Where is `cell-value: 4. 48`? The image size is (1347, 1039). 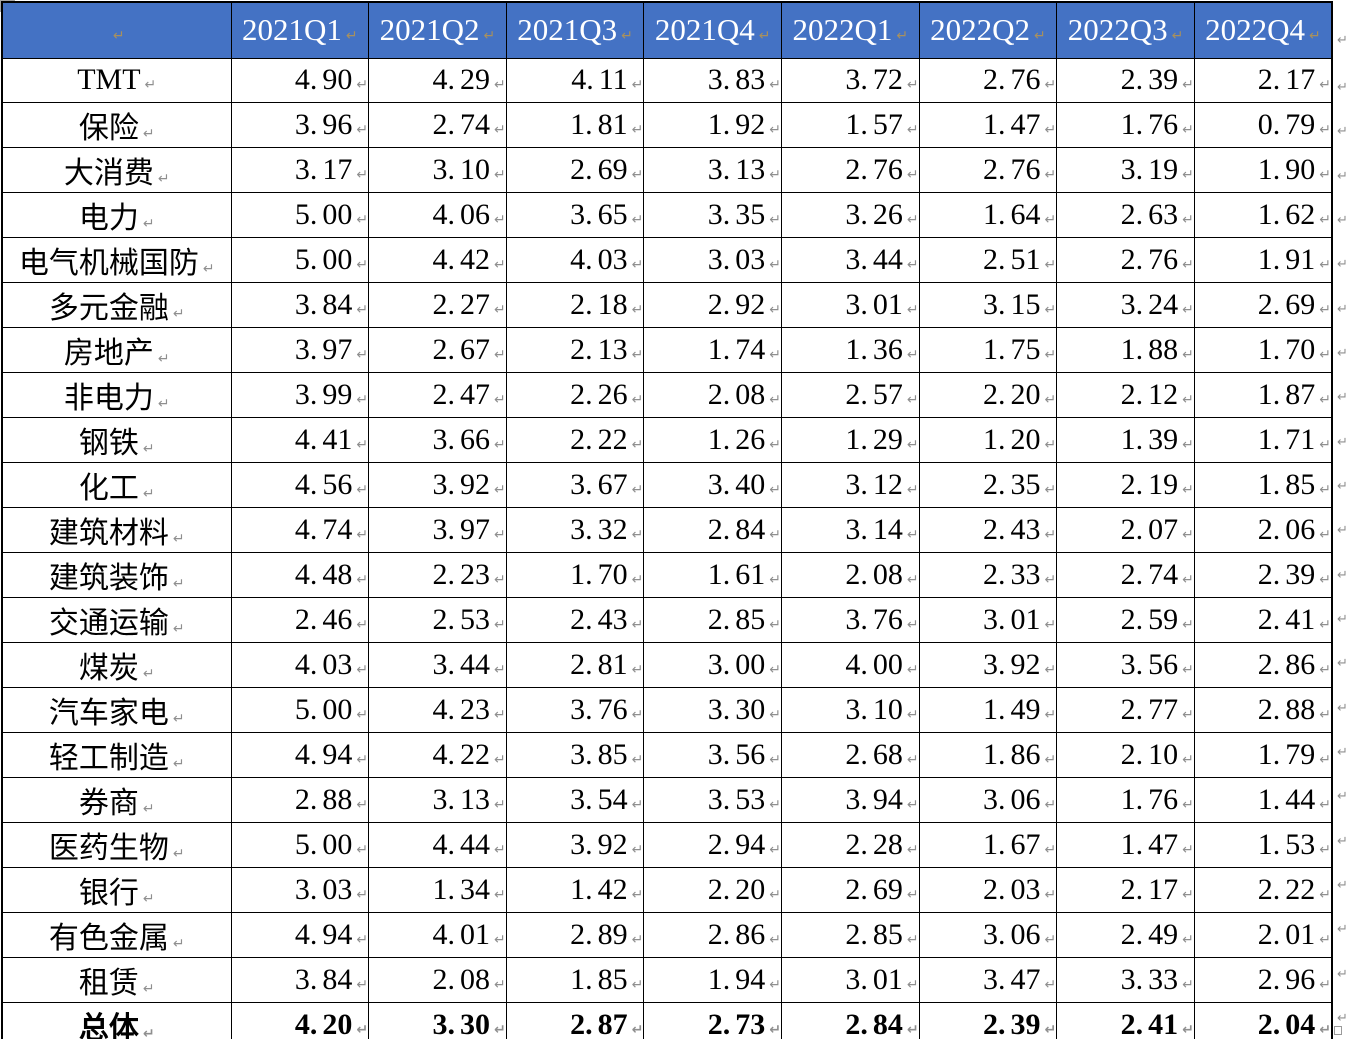
cell-value: 4. 48 is located at coordinates (323, 574).